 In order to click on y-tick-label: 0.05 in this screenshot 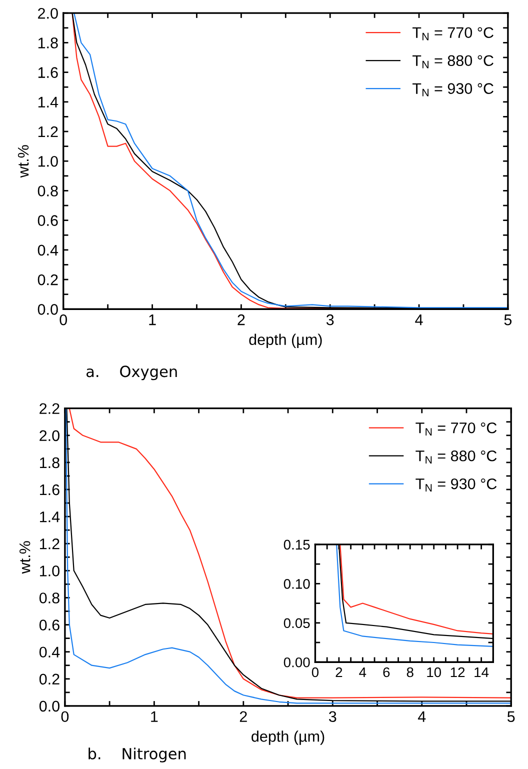, I will do `click(297, 623)`.